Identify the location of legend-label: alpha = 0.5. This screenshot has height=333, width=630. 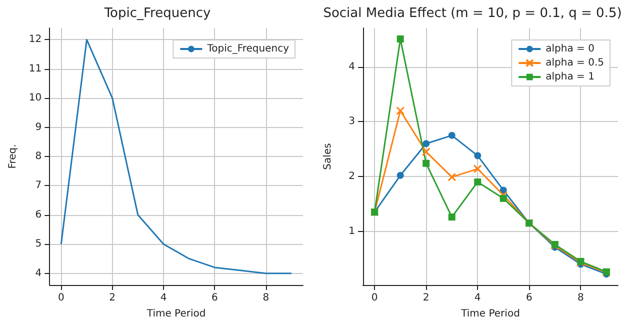
(575, 63).